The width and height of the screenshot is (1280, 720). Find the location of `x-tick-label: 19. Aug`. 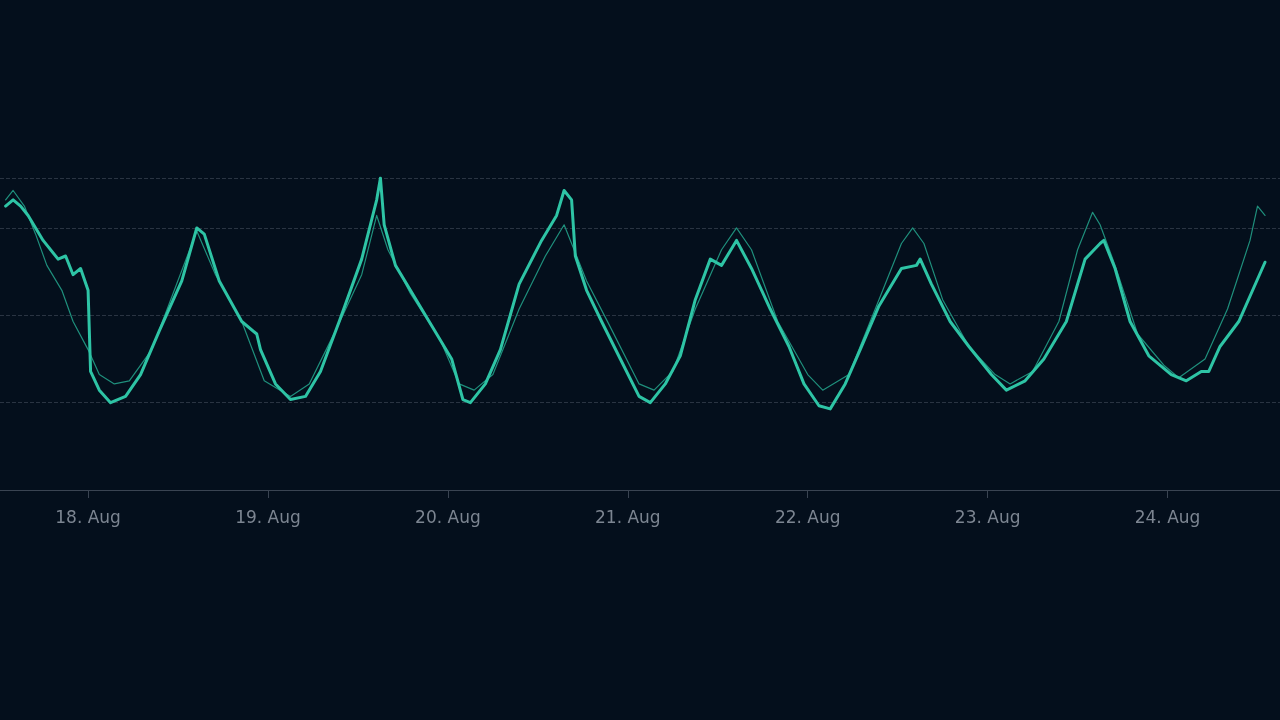

x-tick-label: 19. Aug is located at coordinates (268, 516).